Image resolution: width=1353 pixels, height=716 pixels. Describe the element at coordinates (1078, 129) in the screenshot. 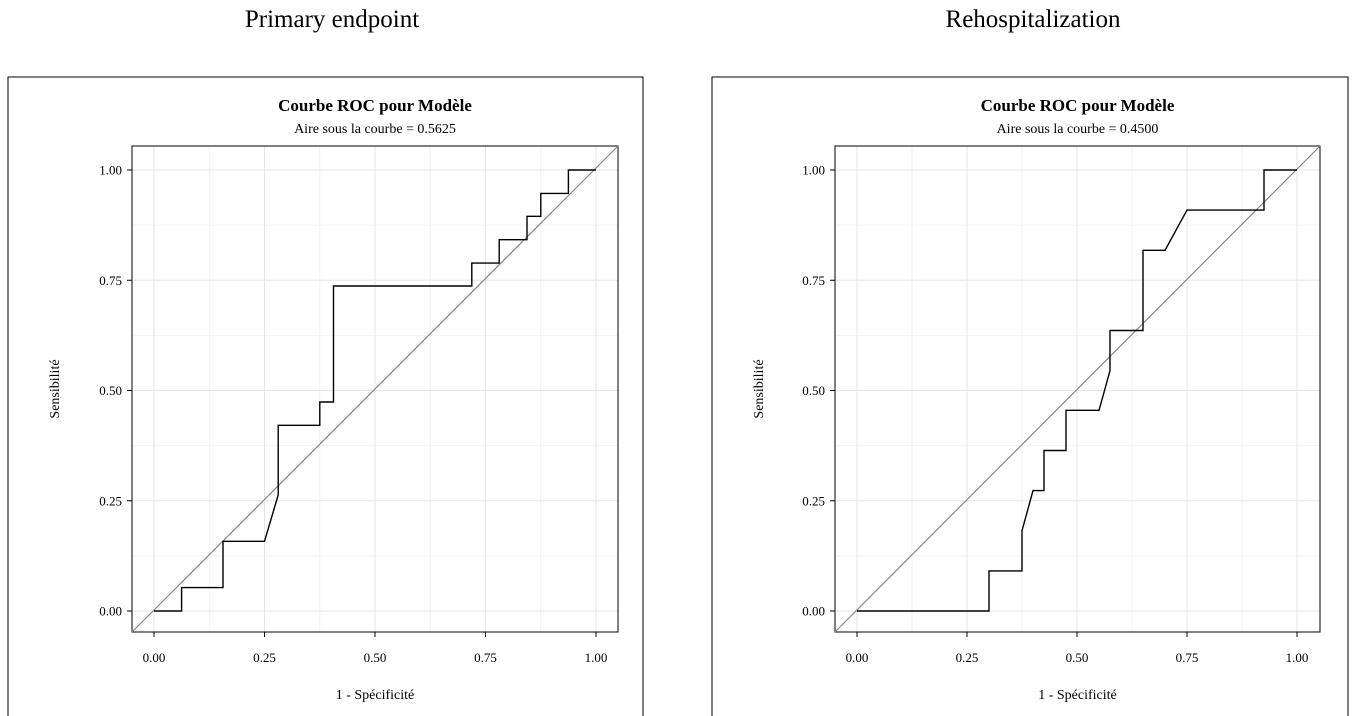

I see `chart-subtitle: Aire sous la courbe = 0.4500` at that location.